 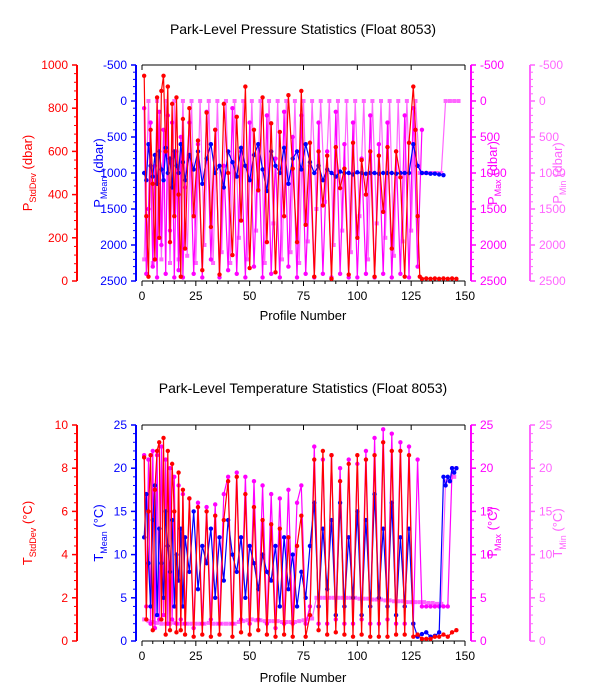 What do you see at coordinates (303, 315) in the screenshot?
I see `pressure-x-axis-label: Profile Number` at bounding box center [303, 315].